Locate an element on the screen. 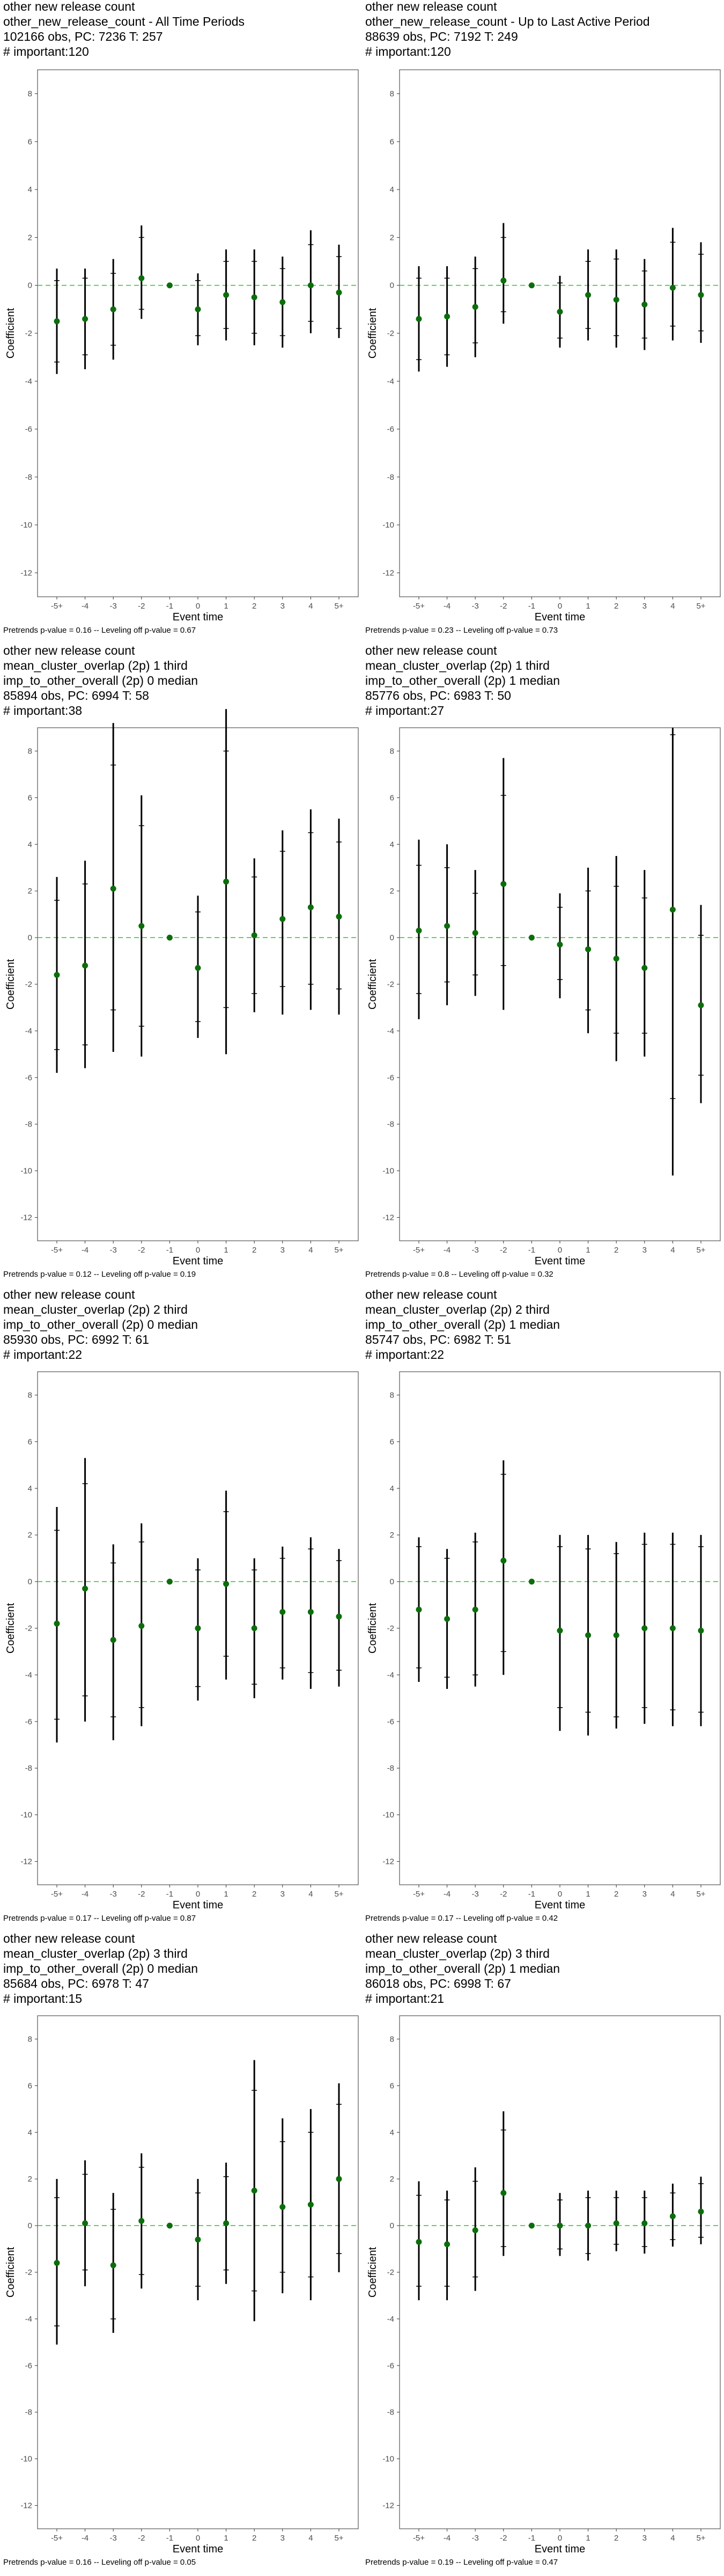 The image size is (724, 2576). y-tick-label: -4 is located at coordinates (28, 2319).